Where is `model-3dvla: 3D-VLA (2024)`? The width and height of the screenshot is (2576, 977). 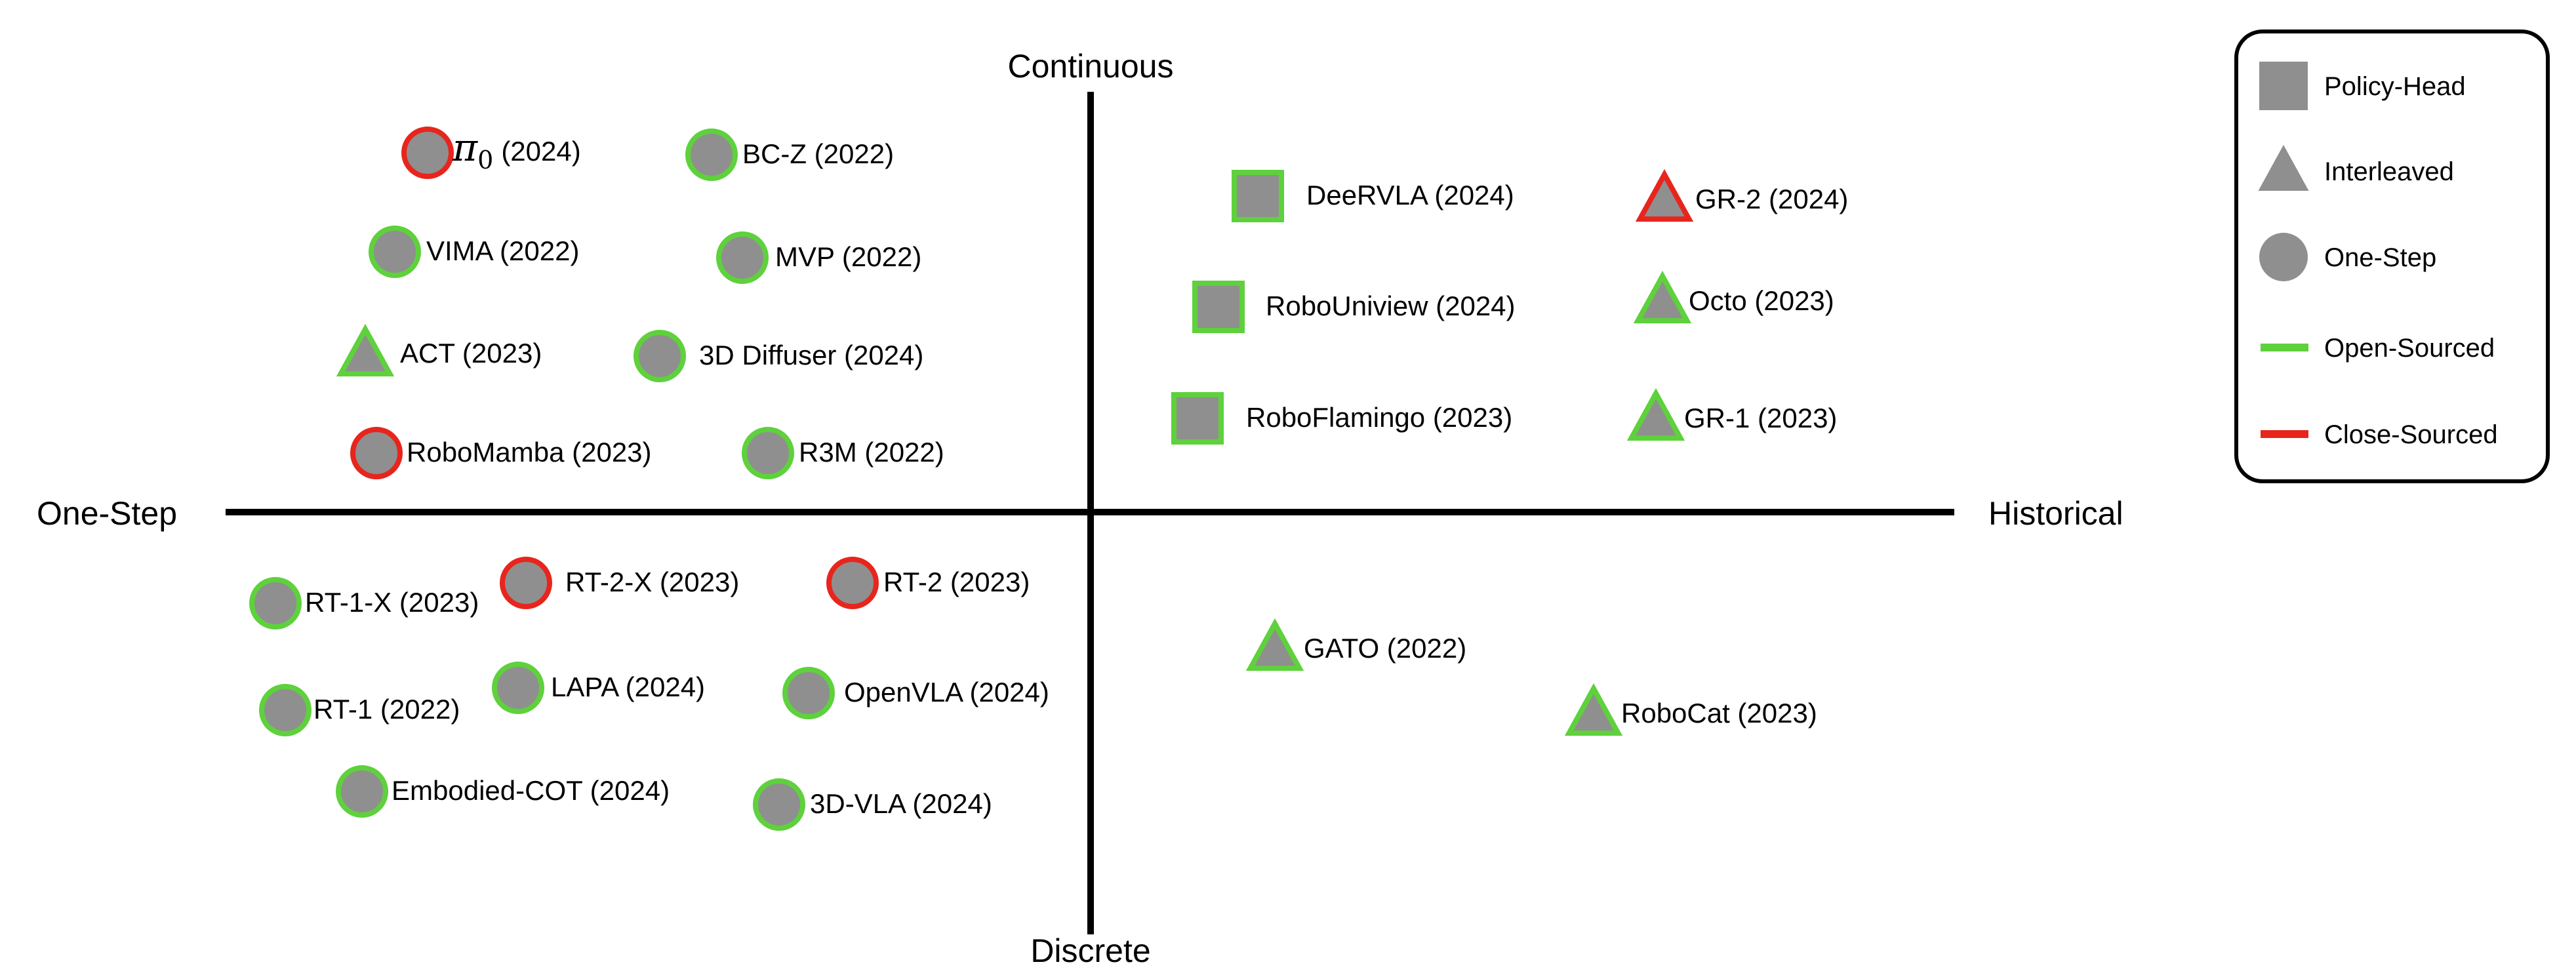
model-3dvla: 3D-VLA (2024) is located at coordinates (872, 804).